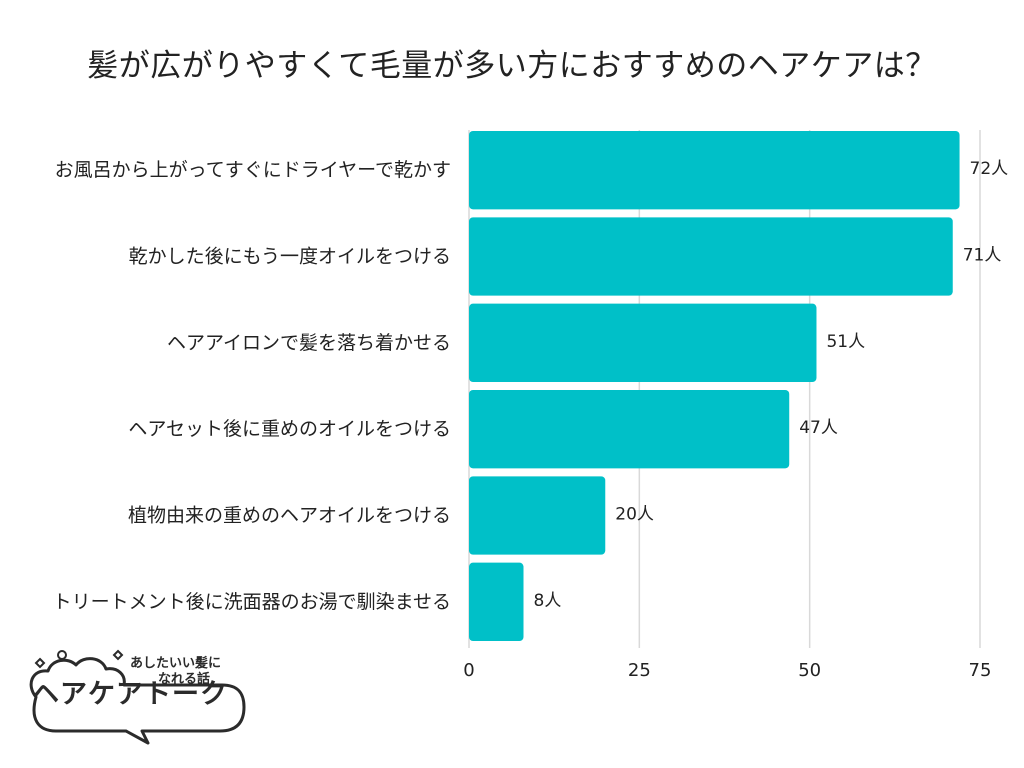 Image resolution: width=1024 pixels, height=768 pixels. Describe the element at coordinates (253, 170) in the screenshot. I see `category-label: お風呂から上がってすぐにドライヤーで乾かす` at that location.